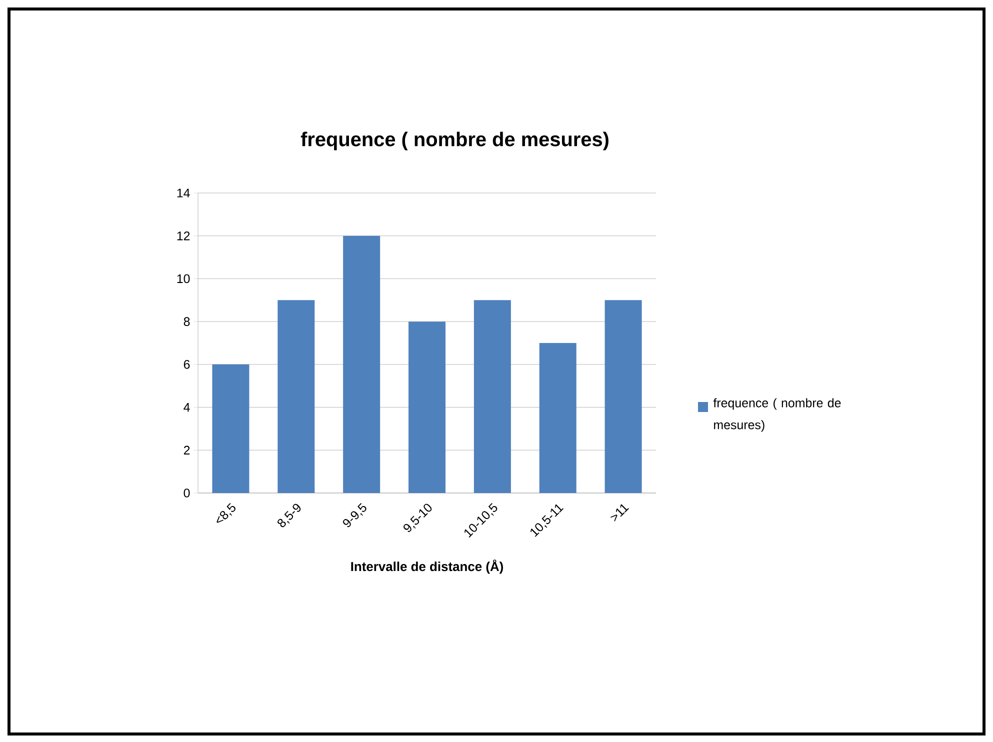 This screenshot has height=742, width=993. What do you see at coordinates (226, 513) in the screenshot?
I see `x-tick-label: <8,5` at bounding box center [226, 513].